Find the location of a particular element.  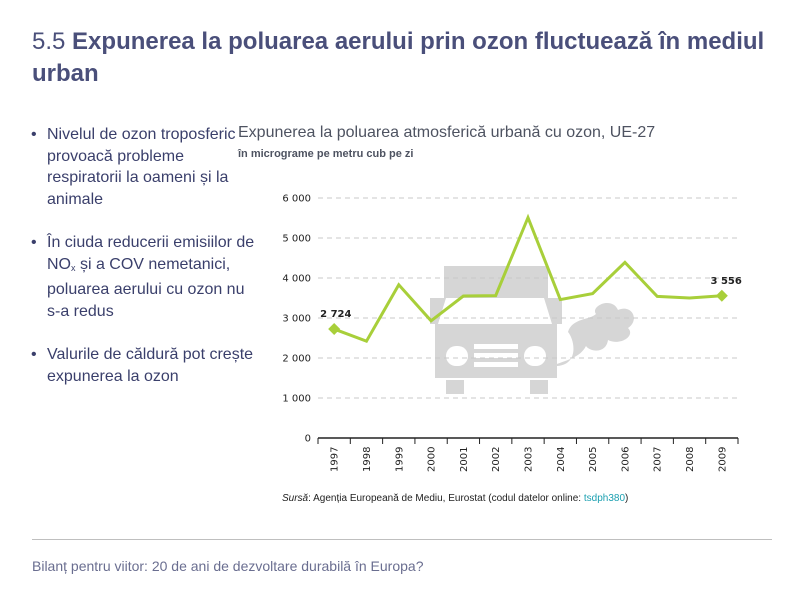

x-tick-label: 2009 is located at coordinates (722, 459).